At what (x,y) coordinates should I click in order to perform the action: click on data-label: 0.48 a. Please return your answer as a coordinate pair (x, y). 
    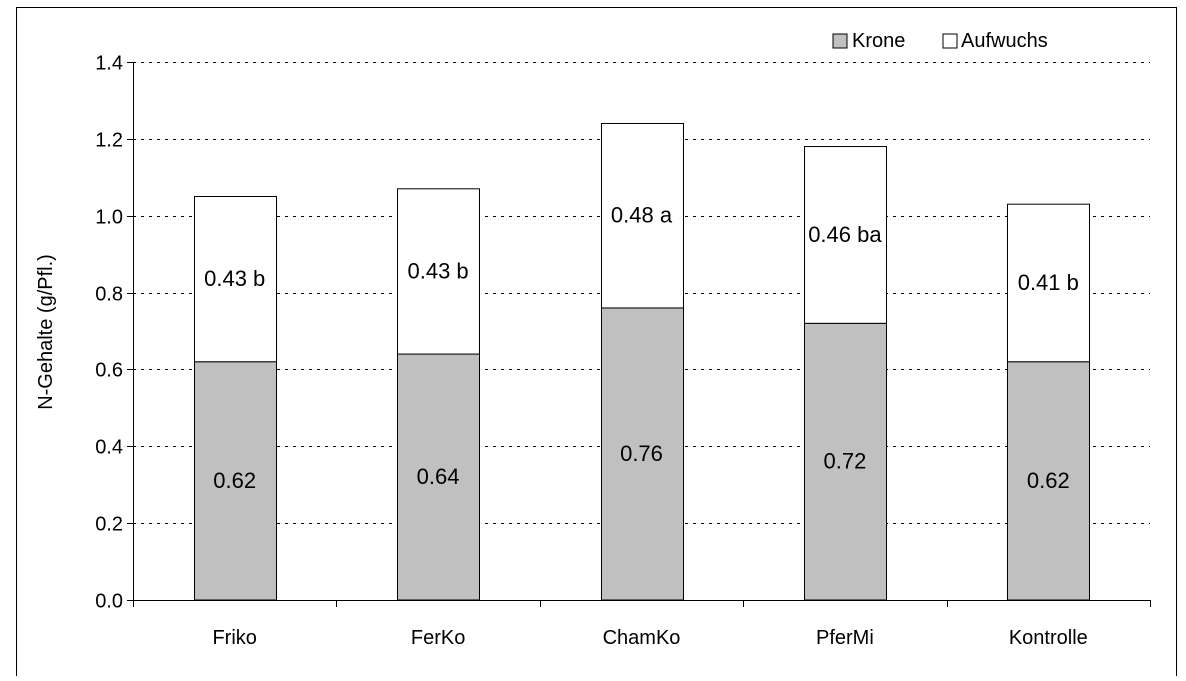
    Looking at the image, I should click on (642, 215).